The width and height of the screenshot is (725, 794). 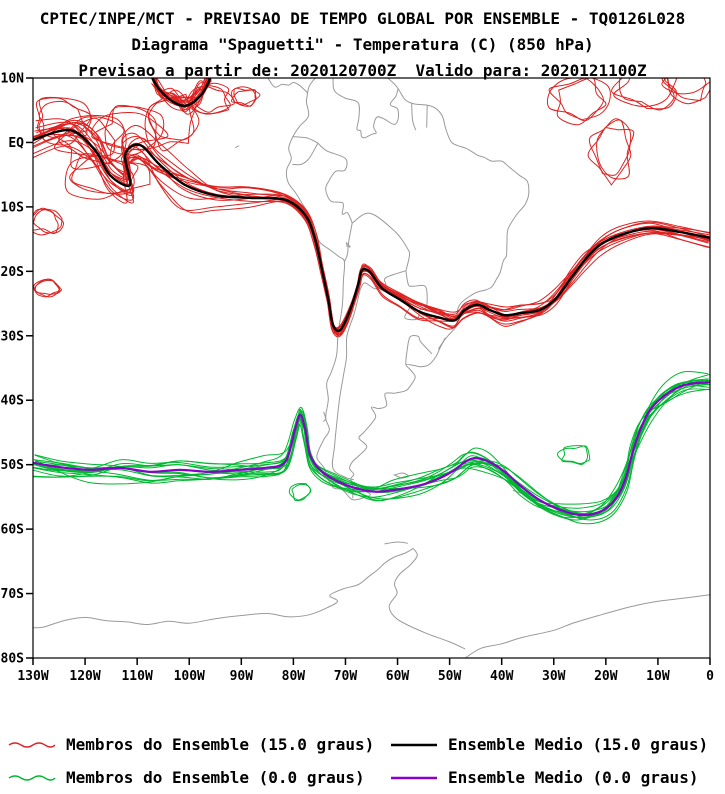 What do you see at coordinates (427, 599) in the screenshot?
I see `coastline-antarctic-peninsula-east` at bounding box center [427, 599].